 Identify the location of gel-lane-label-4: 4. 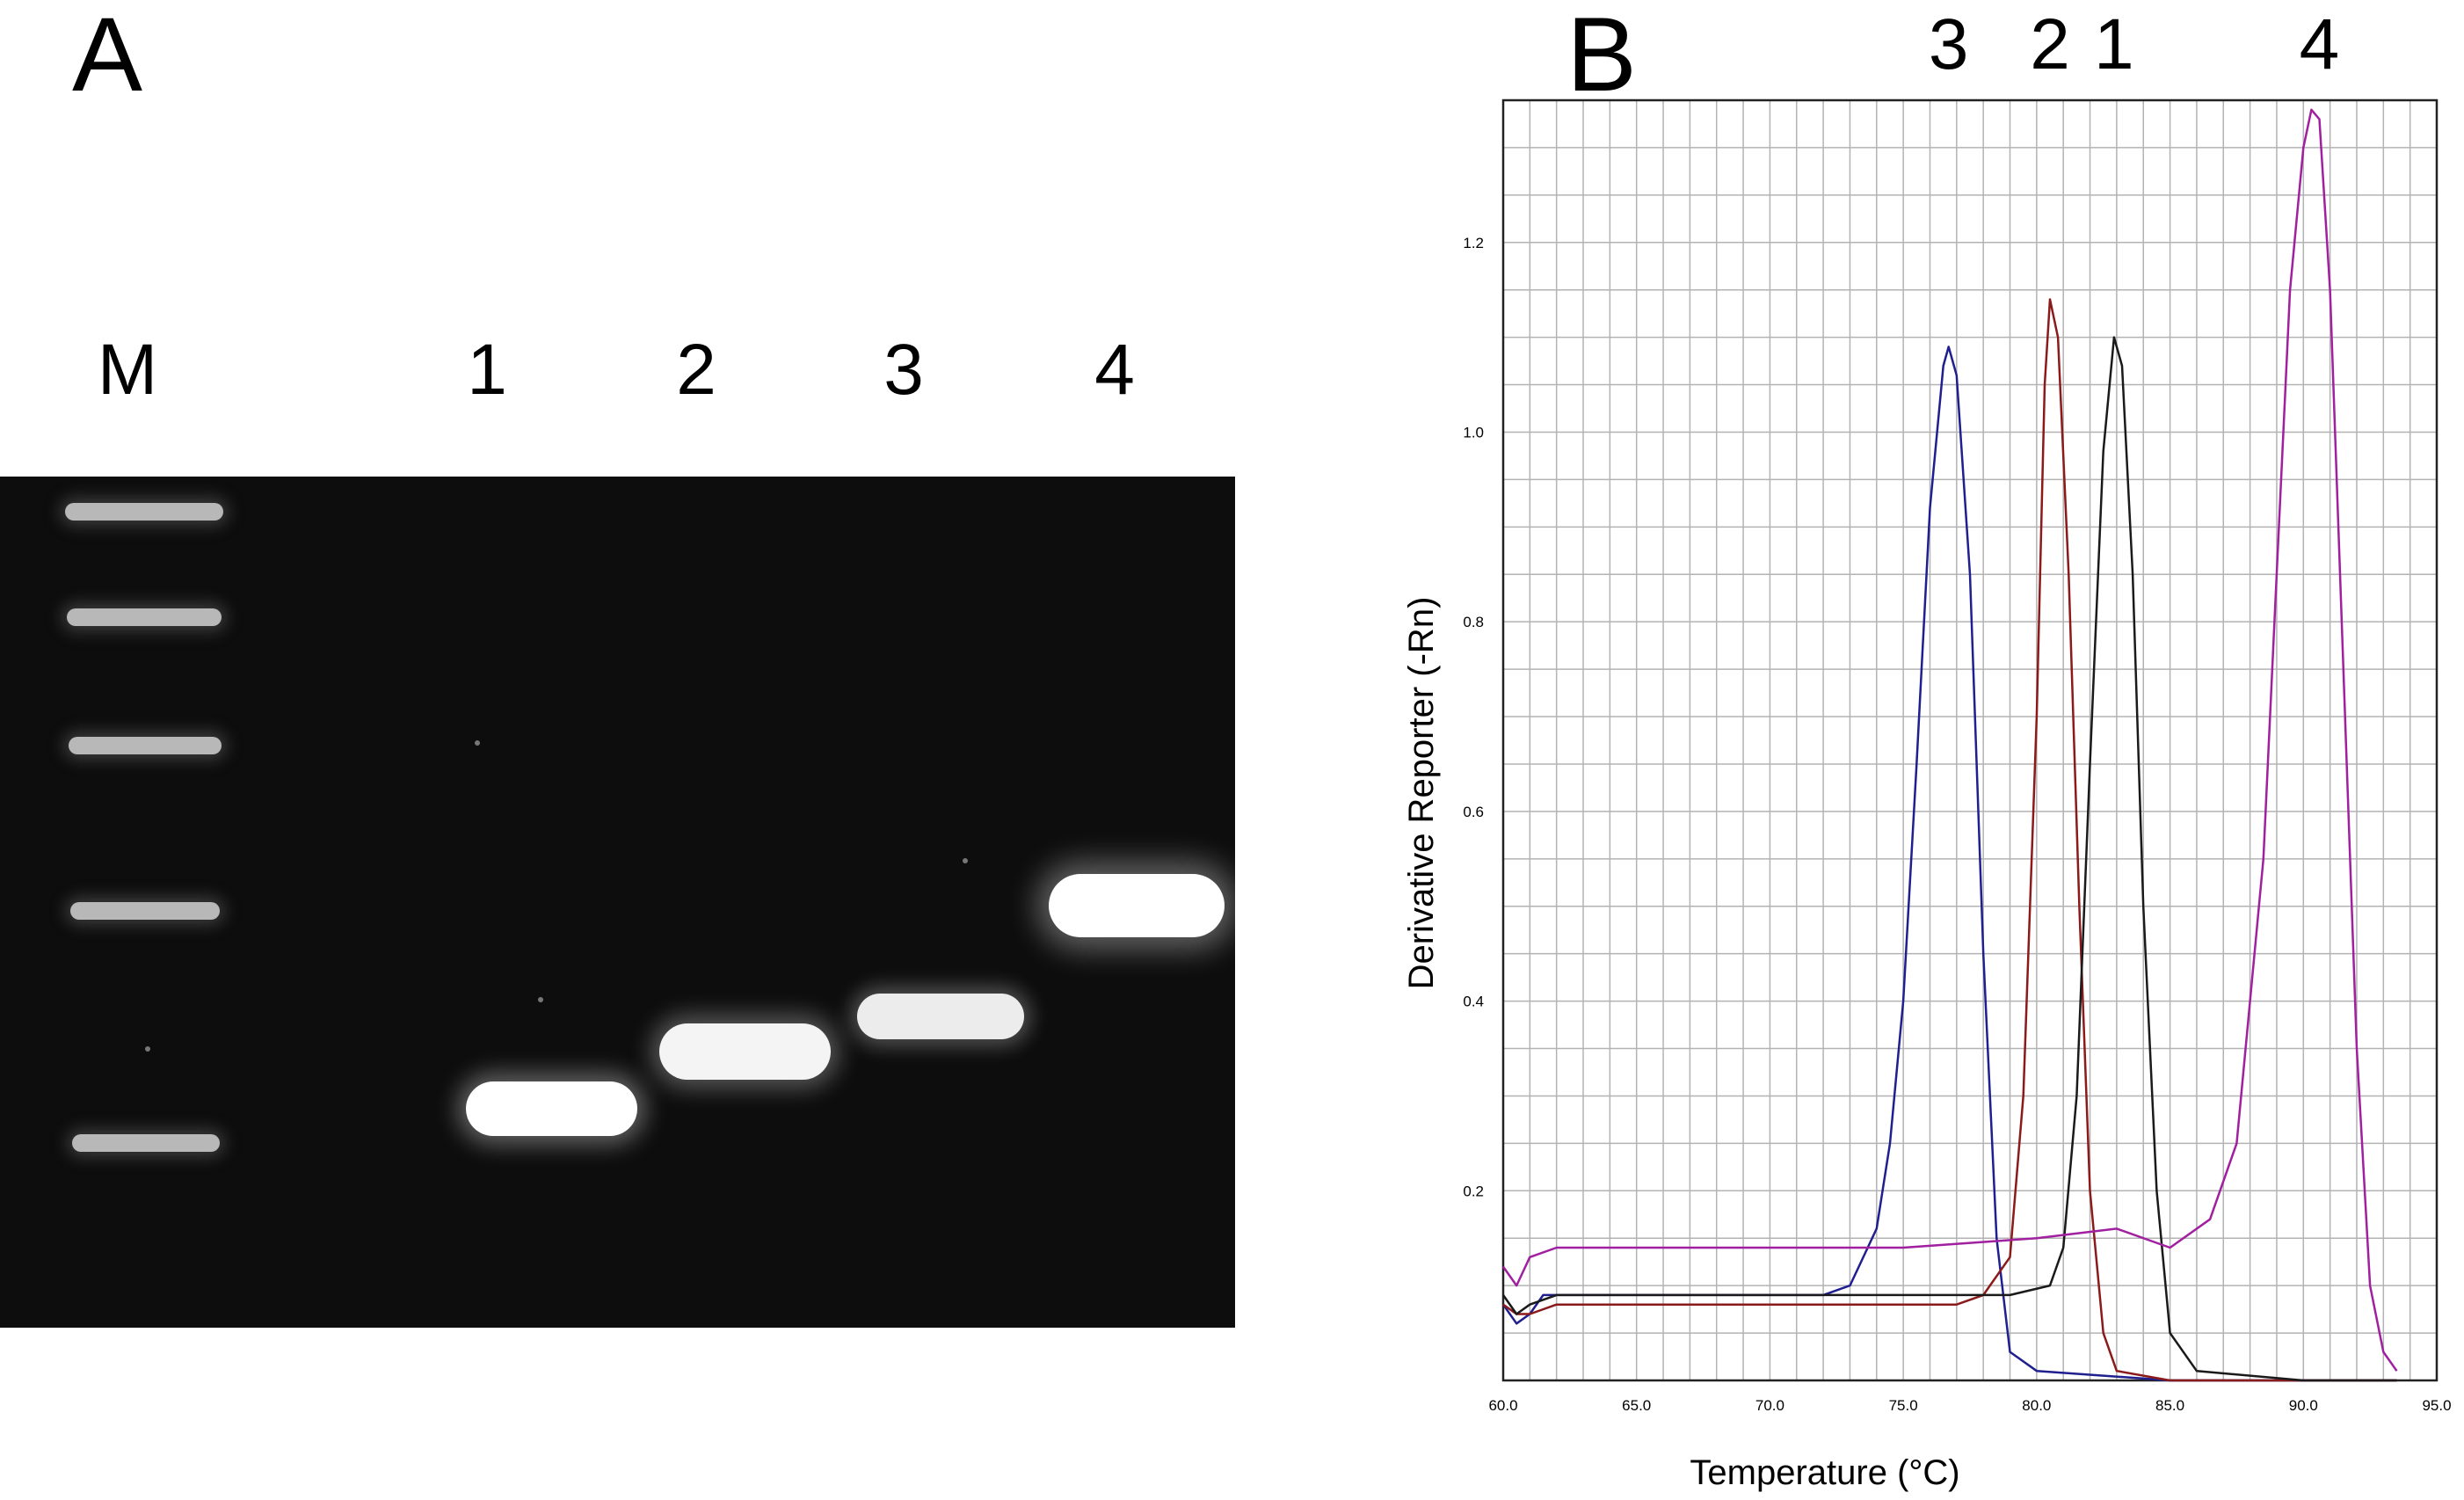
(1114, 370).